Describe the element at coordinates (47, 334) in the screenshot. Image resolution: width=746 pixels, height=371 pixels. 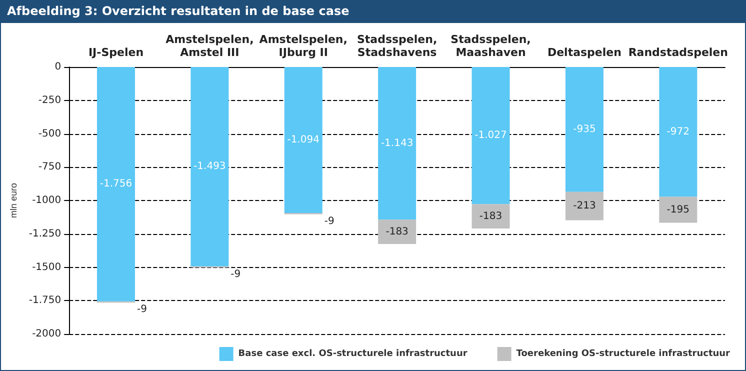
I see `y-tick-label: -2000` at that location.